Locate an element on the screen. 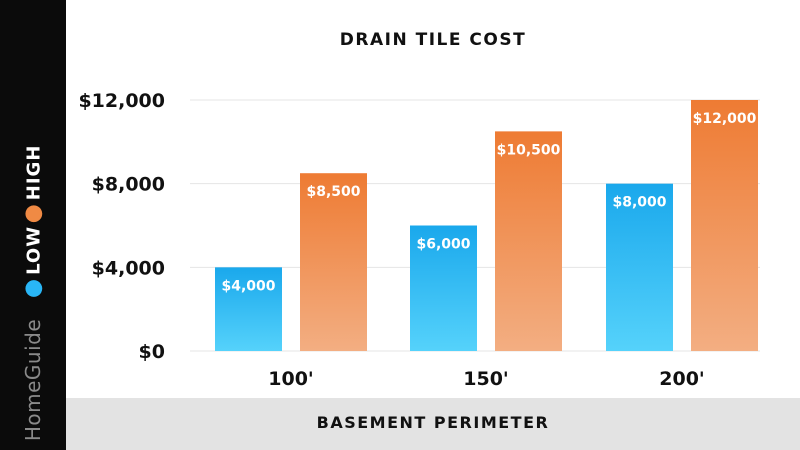 Image resolution: width=800 pixels, height=450 pixels. y-tick-label: $12,000 is located at coordinates (121, 101).